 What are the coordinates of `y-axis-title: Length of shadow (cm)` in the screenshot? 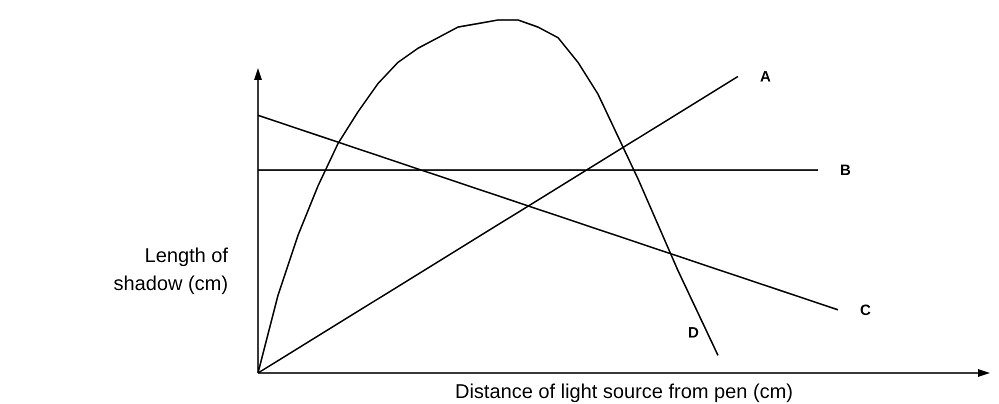 It's located at (171, 270).